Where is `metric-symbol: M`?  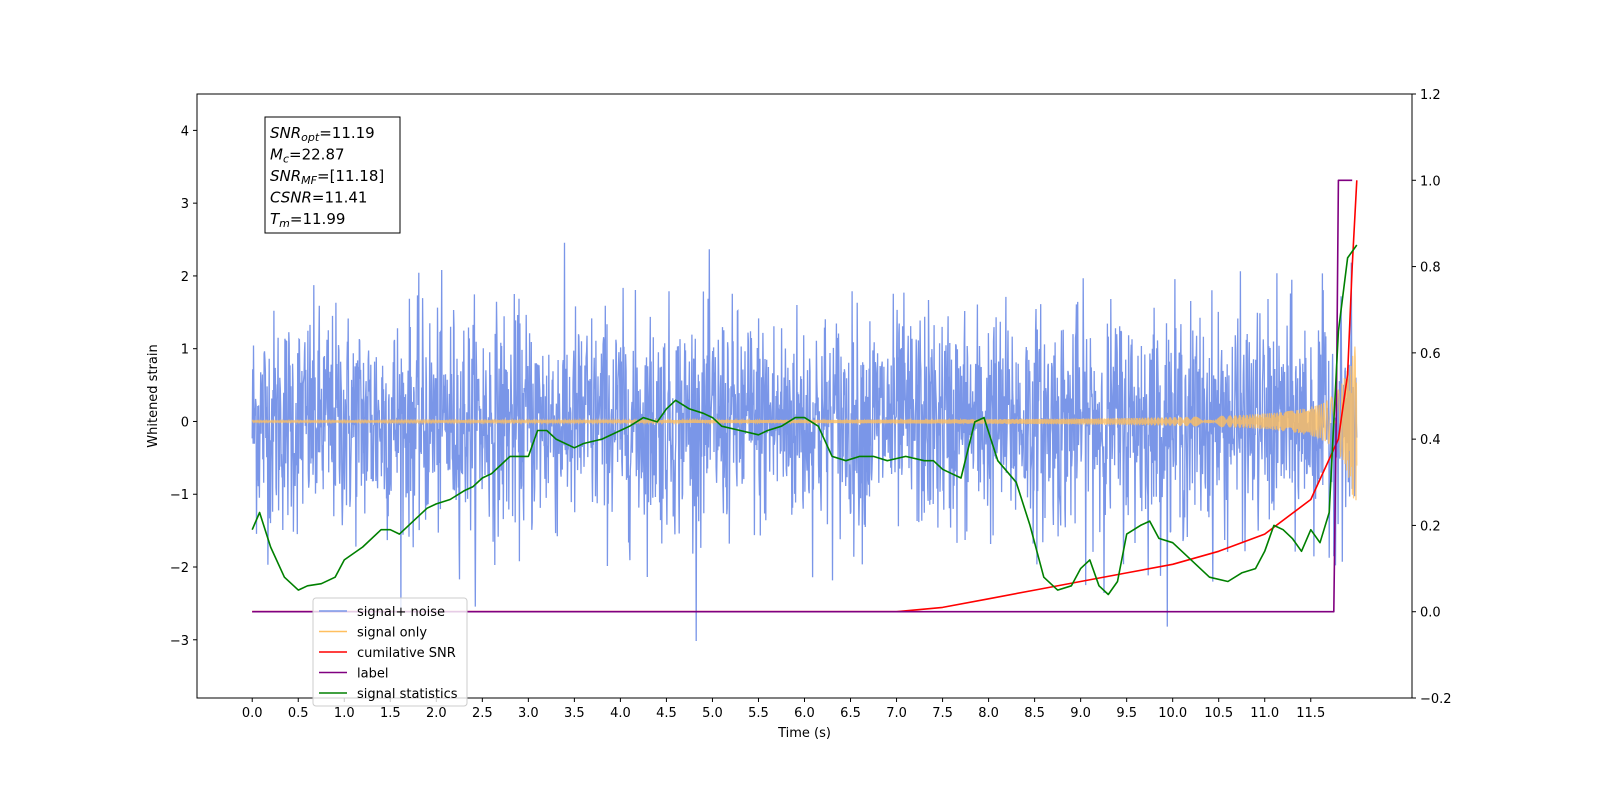 metric-symbol: M is located at coordinates (276, 155).